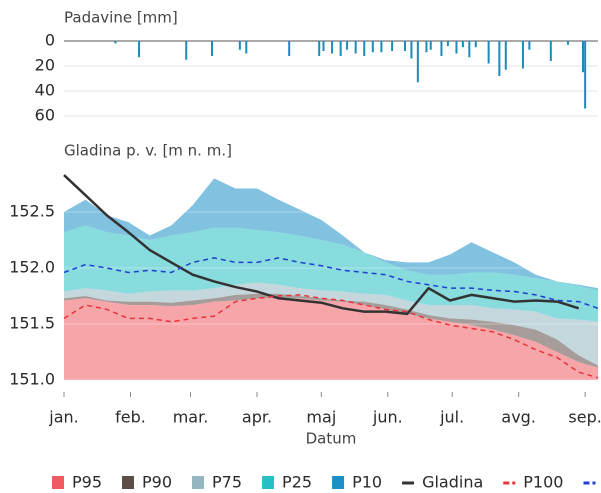 The height and width of the screenshot is (493, 601). Describe the element at coordinates (32, 323) in the screenshot. I see `y-tick-label: 151.5` at that location.